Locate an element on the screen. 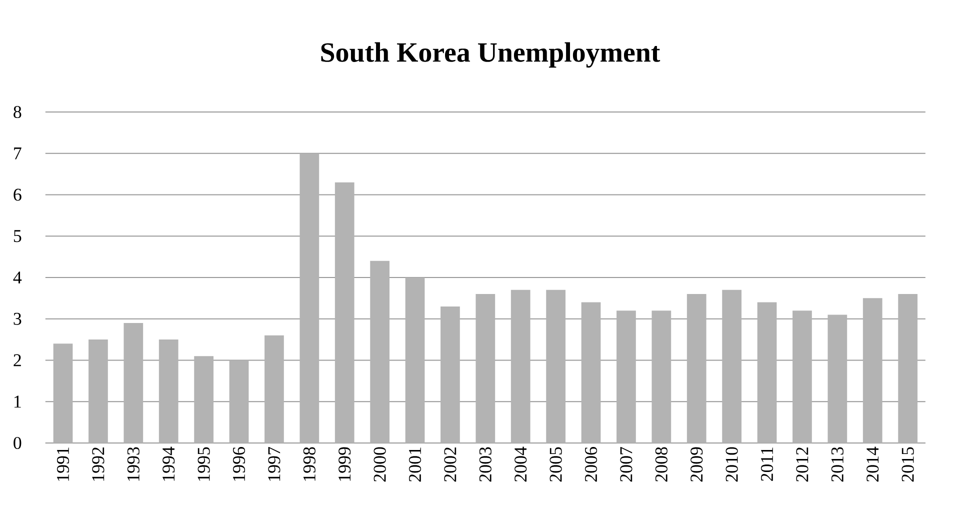 This screenshot has width=959, height=525. y-tick-label: 4 is located at coordinates (17, 278).